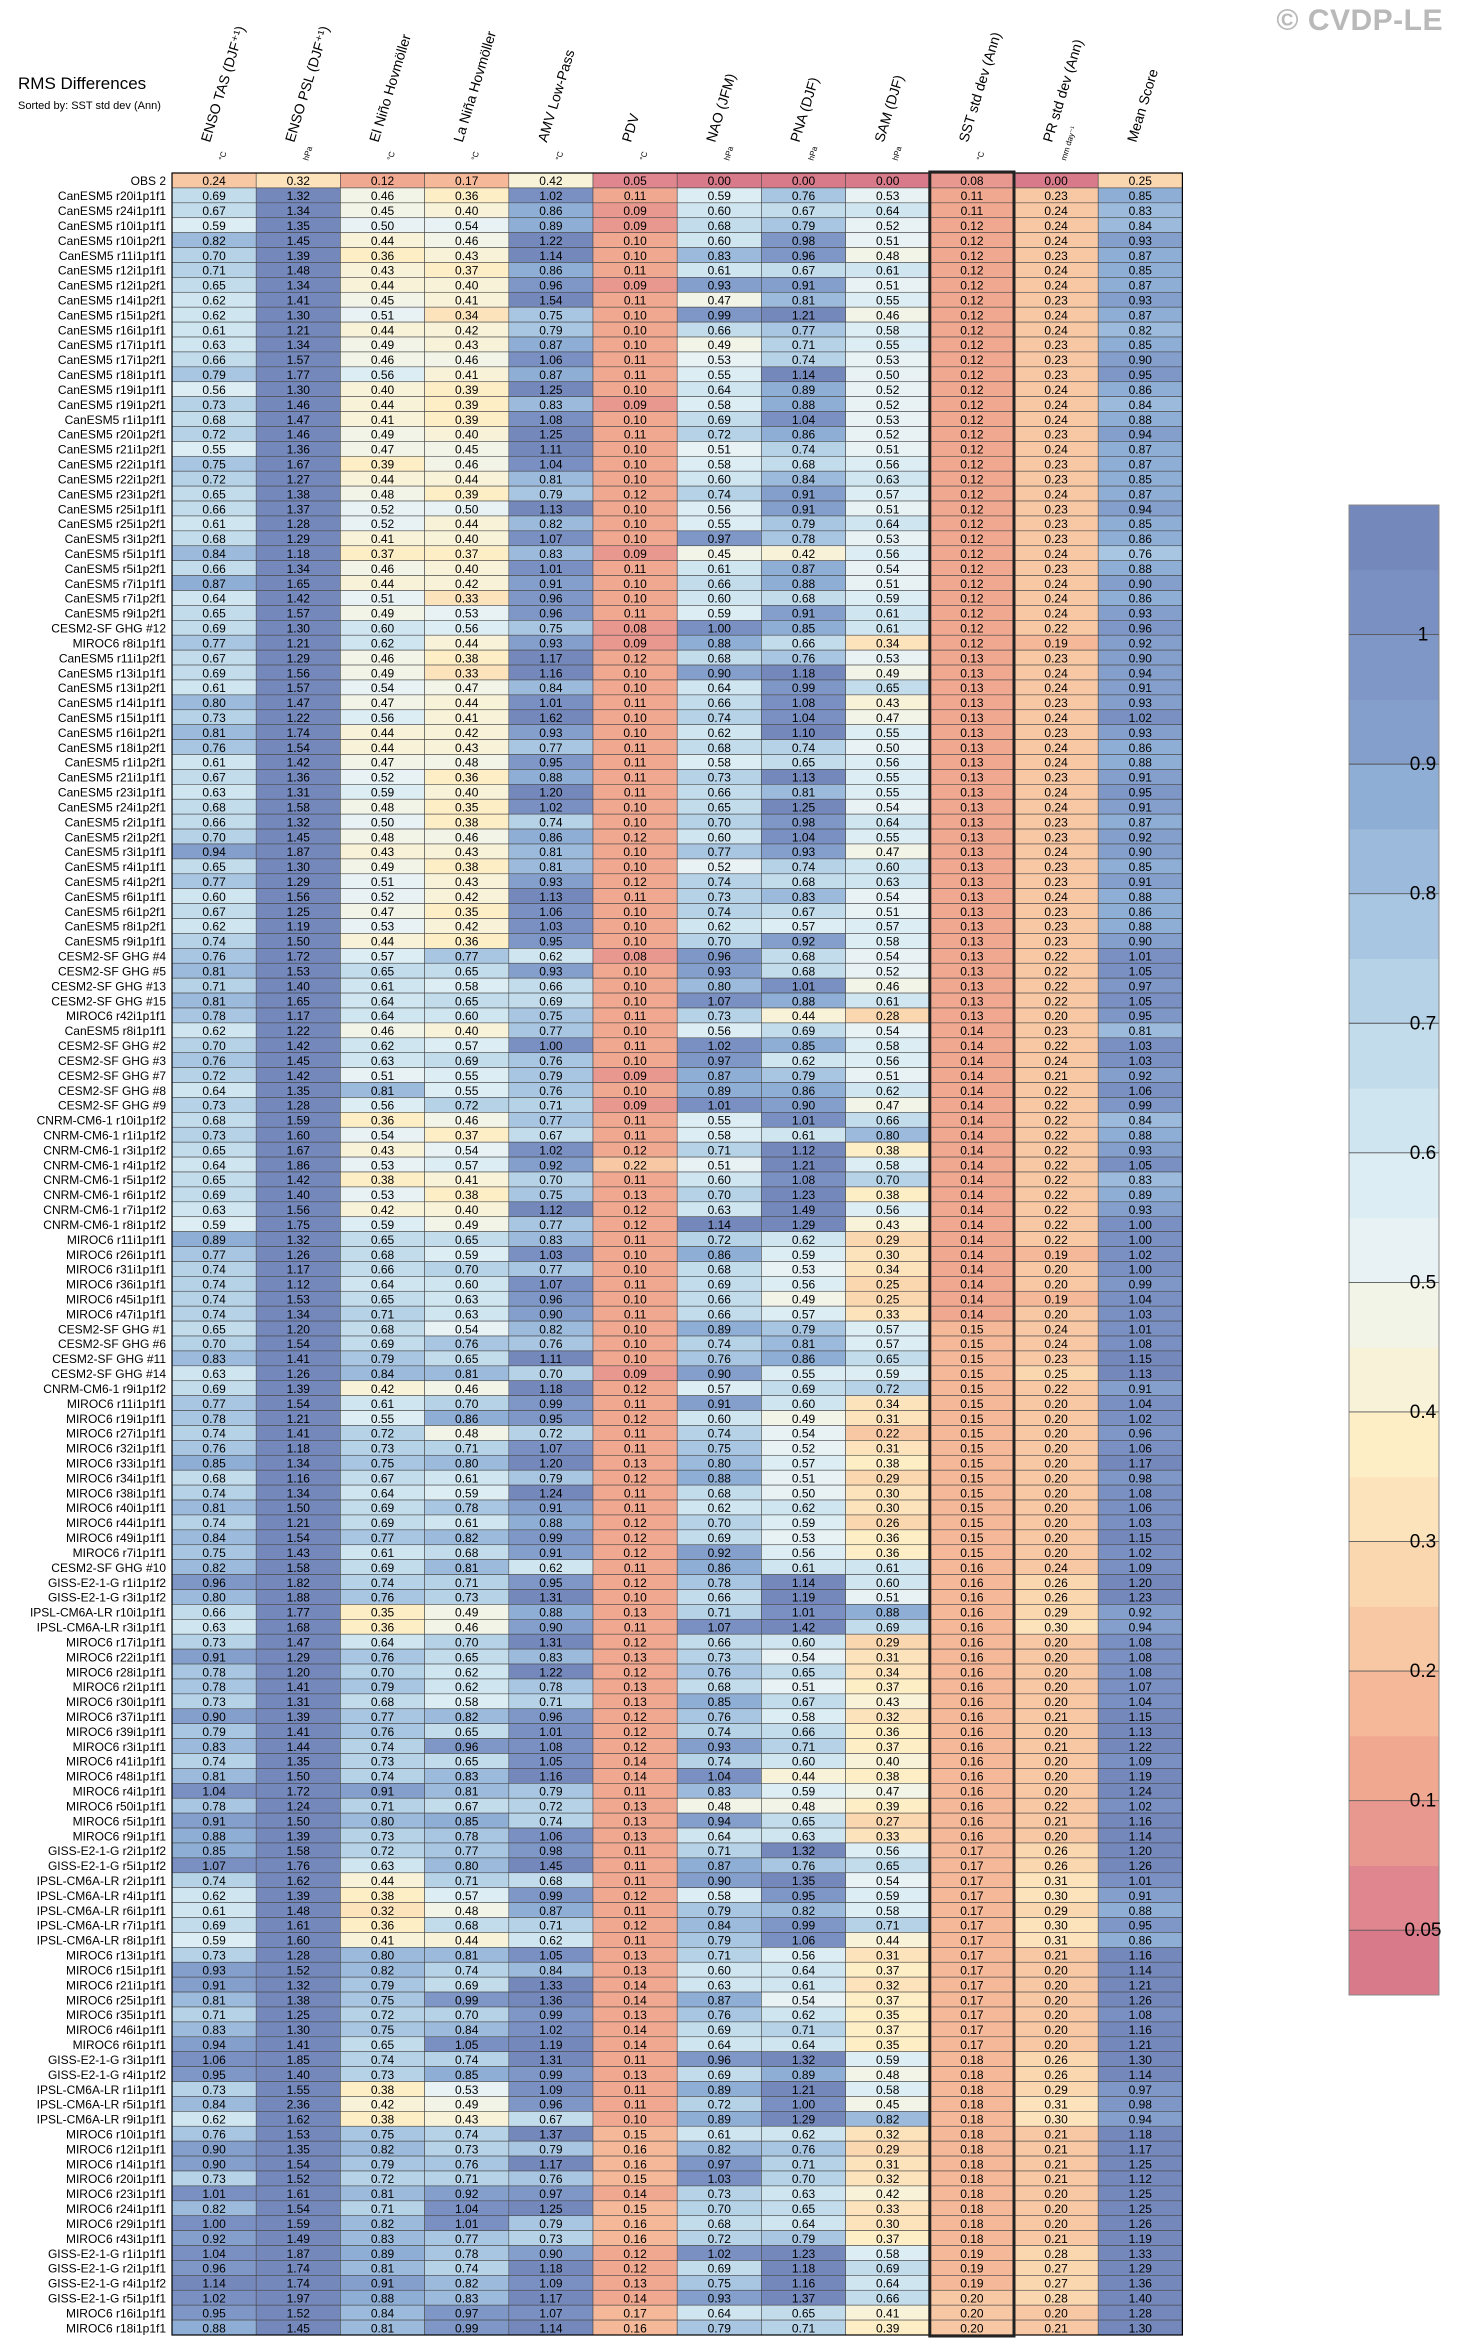 The height and width of the screenshot is (2344, 1469). What do you see at coordinates (299, 1508) in the screenshot?
I see `cell-value: 1.50` at bounding box center [299, 1508].